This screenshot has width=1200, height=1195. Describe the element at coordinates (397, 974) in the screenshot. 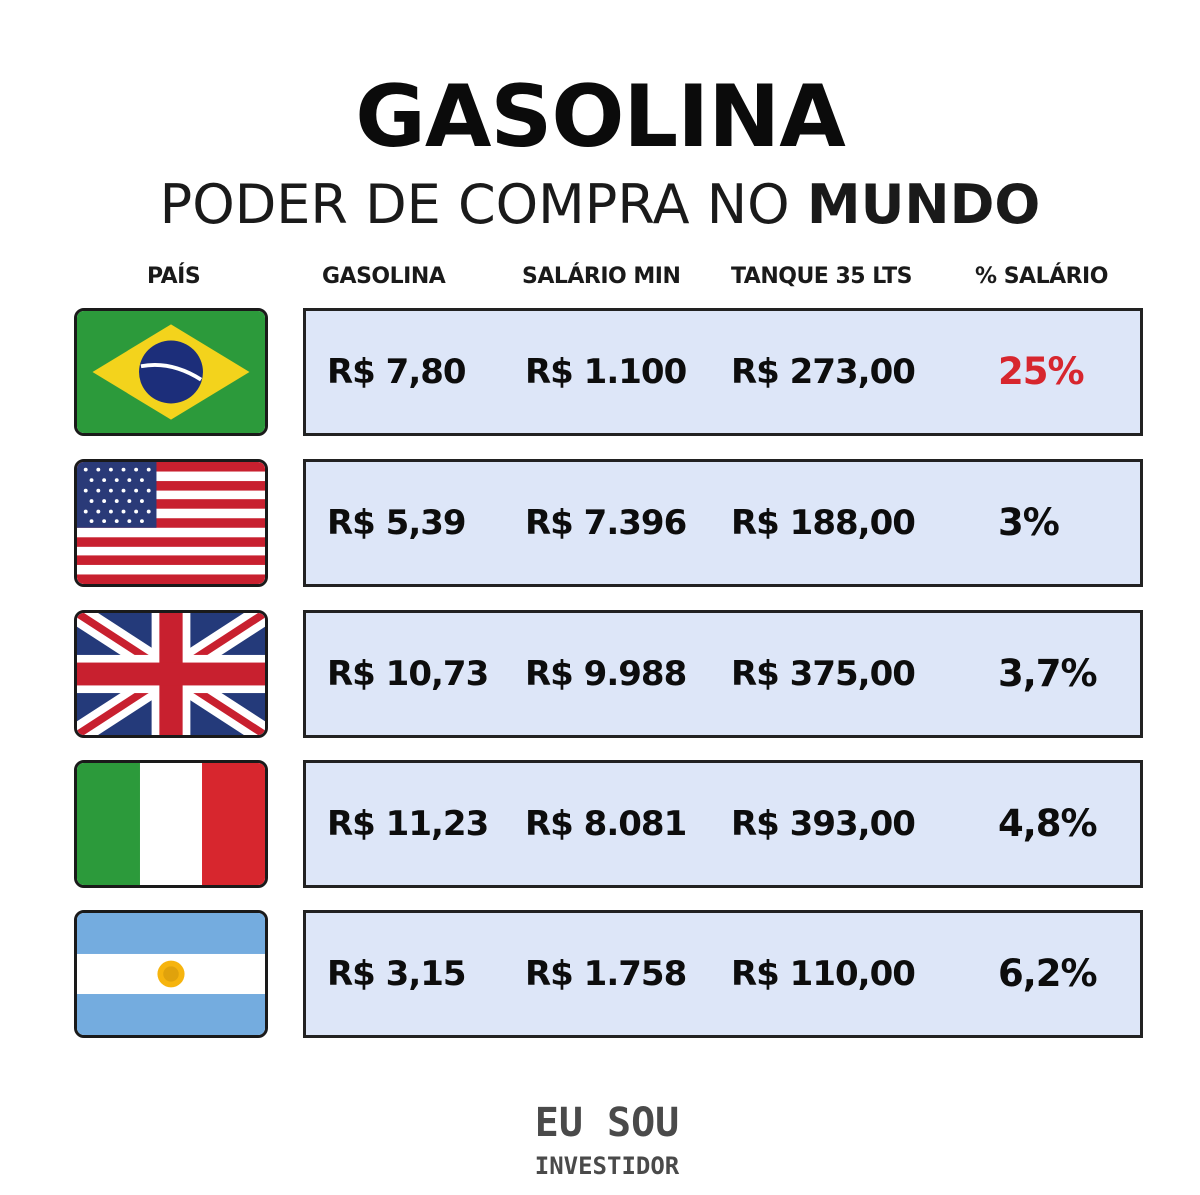

I see `gasolina-value: R$ 3,15` at that location.